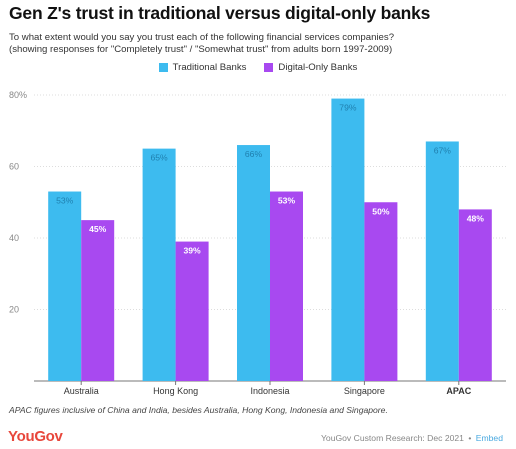 The height and width of the screenshot is (449, 516). I want to click on legend-swatch-digital, so click(269, 67).